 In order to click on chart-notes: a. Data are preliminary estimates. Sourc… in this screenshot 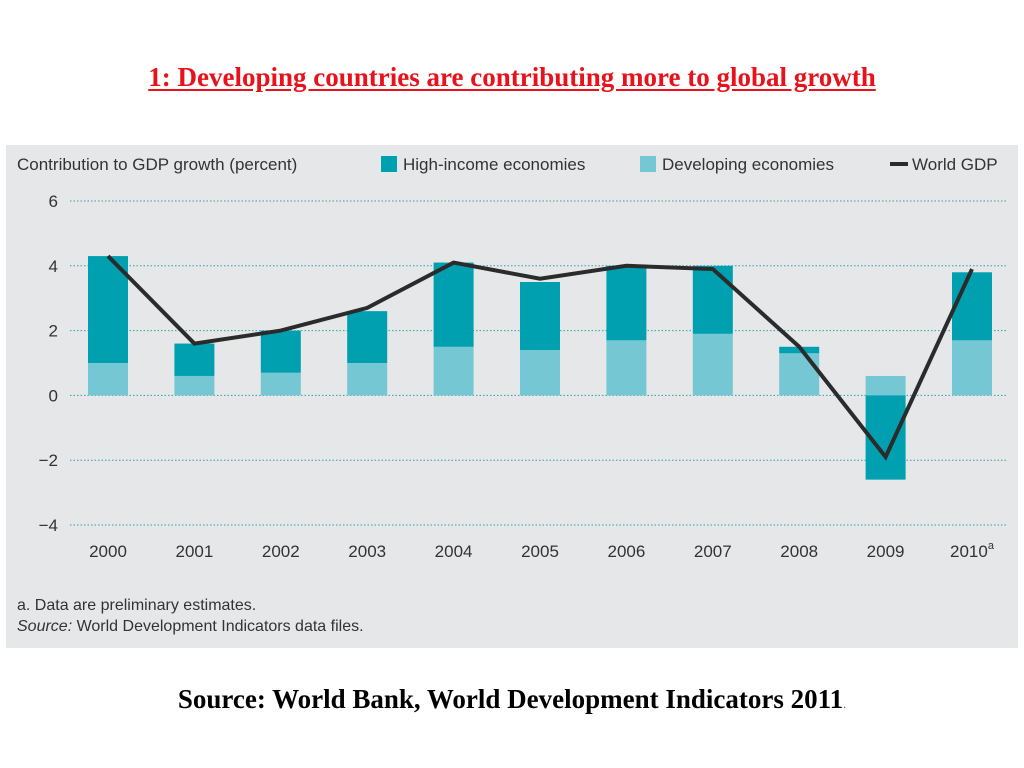, I will do `click(190, 616)`.